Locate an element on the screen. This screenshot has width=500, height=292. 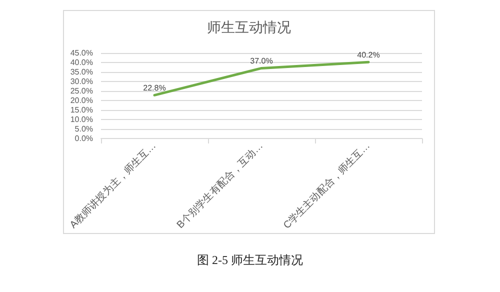
y-tick-label: 35.0% is located at coordinates (81, 71).